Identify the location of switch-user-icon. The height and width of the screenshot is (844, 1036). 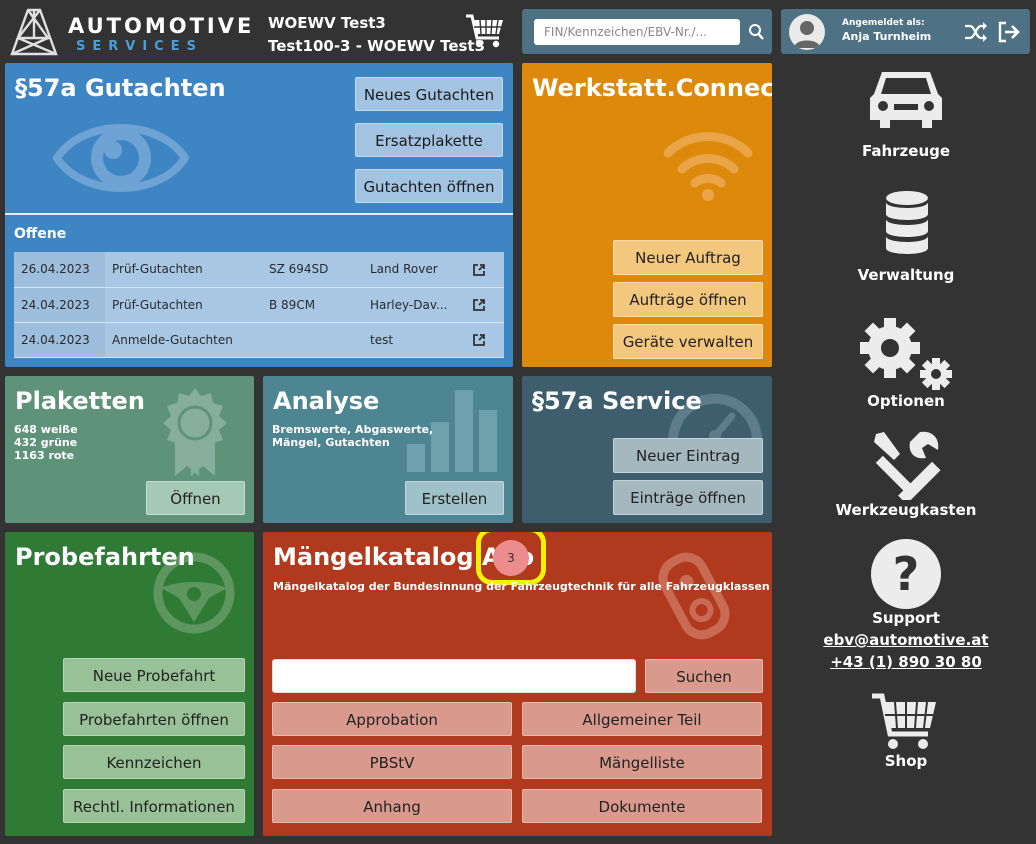
(976, 32).